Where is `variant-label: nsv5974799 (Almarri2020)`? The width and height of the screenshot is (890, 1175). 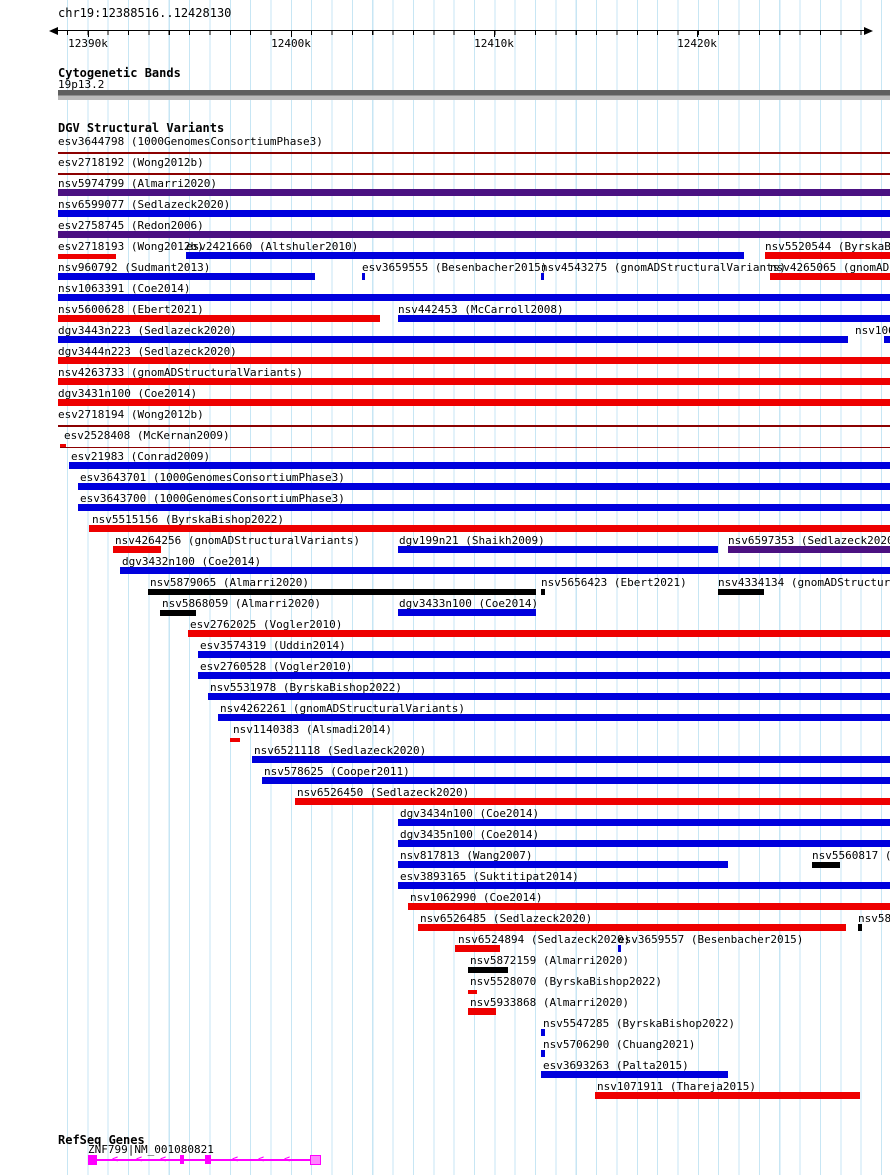
variant-label: nsv5974799 (Almarri2020) is located at coordinates (137, 183).